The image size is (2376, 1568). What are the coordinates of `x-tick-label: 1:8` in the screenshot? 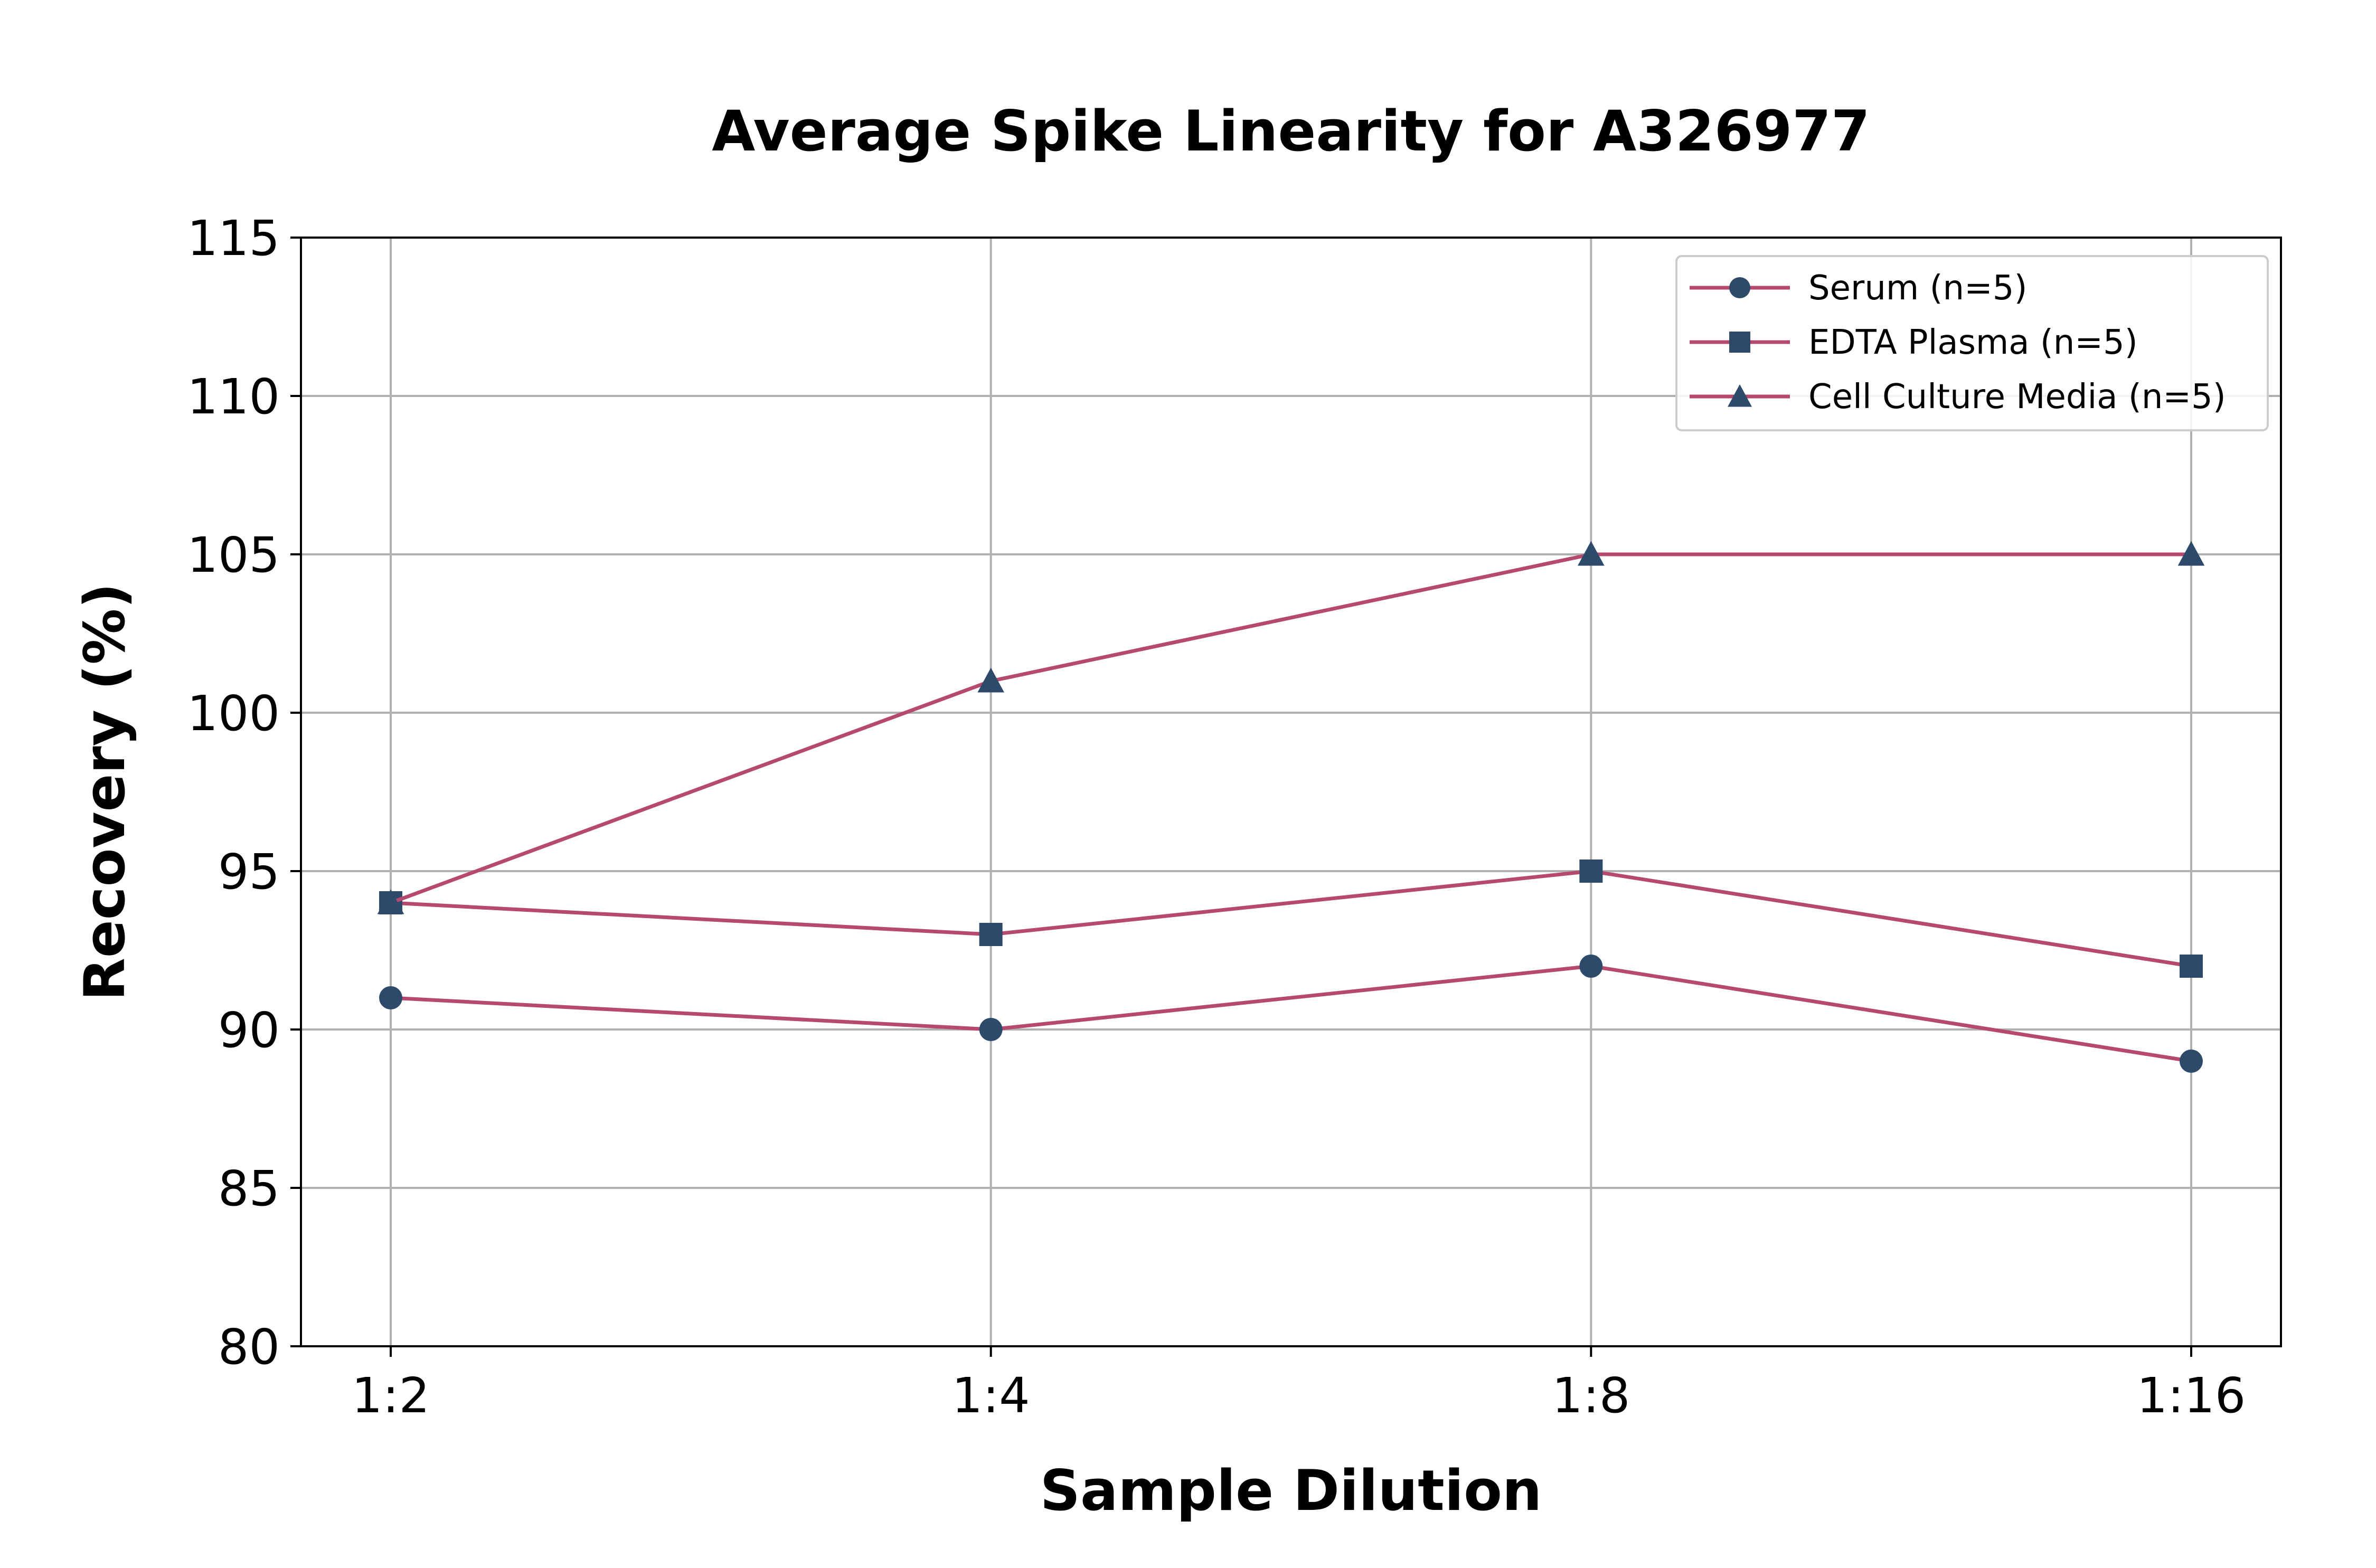 It's located at (1591, 1395).